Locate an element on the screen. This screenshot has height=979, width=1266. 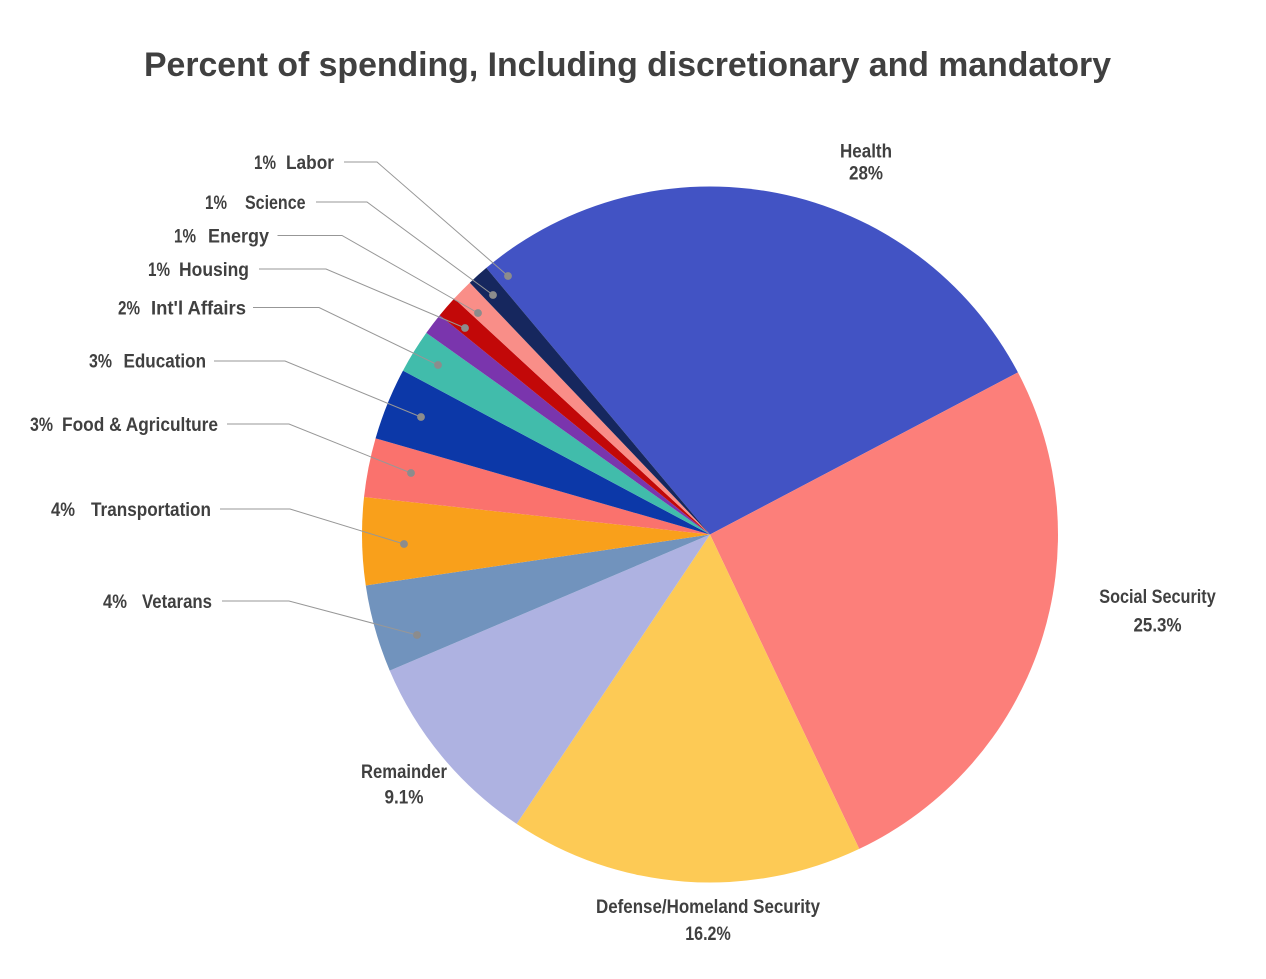
svg-text: 9.1% is located at coordinates (404, 797).